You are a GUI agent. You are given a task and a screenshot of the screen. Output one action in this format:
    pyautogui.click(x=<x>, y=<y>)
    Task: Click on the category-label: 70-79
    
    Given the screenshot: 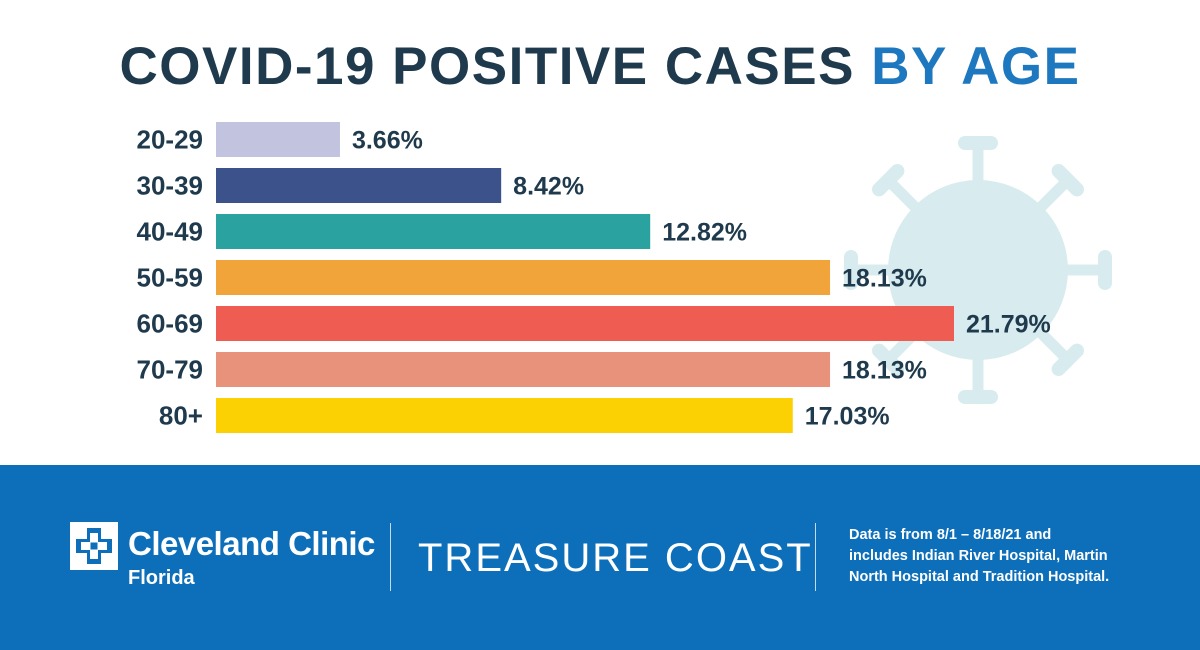 What is the action you would take?
    pyautogui.click(x=170, y=370)
    